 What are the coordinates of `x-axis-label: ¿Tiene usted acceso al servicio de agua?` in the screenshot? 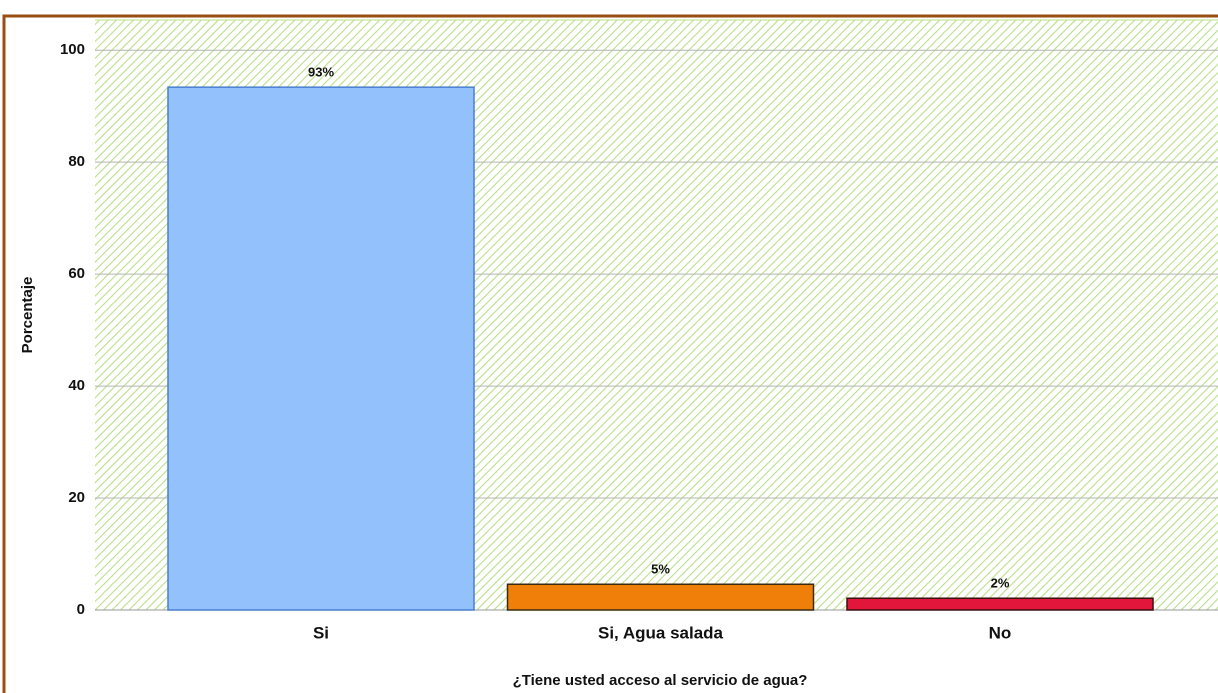 It's located at (660, 680).